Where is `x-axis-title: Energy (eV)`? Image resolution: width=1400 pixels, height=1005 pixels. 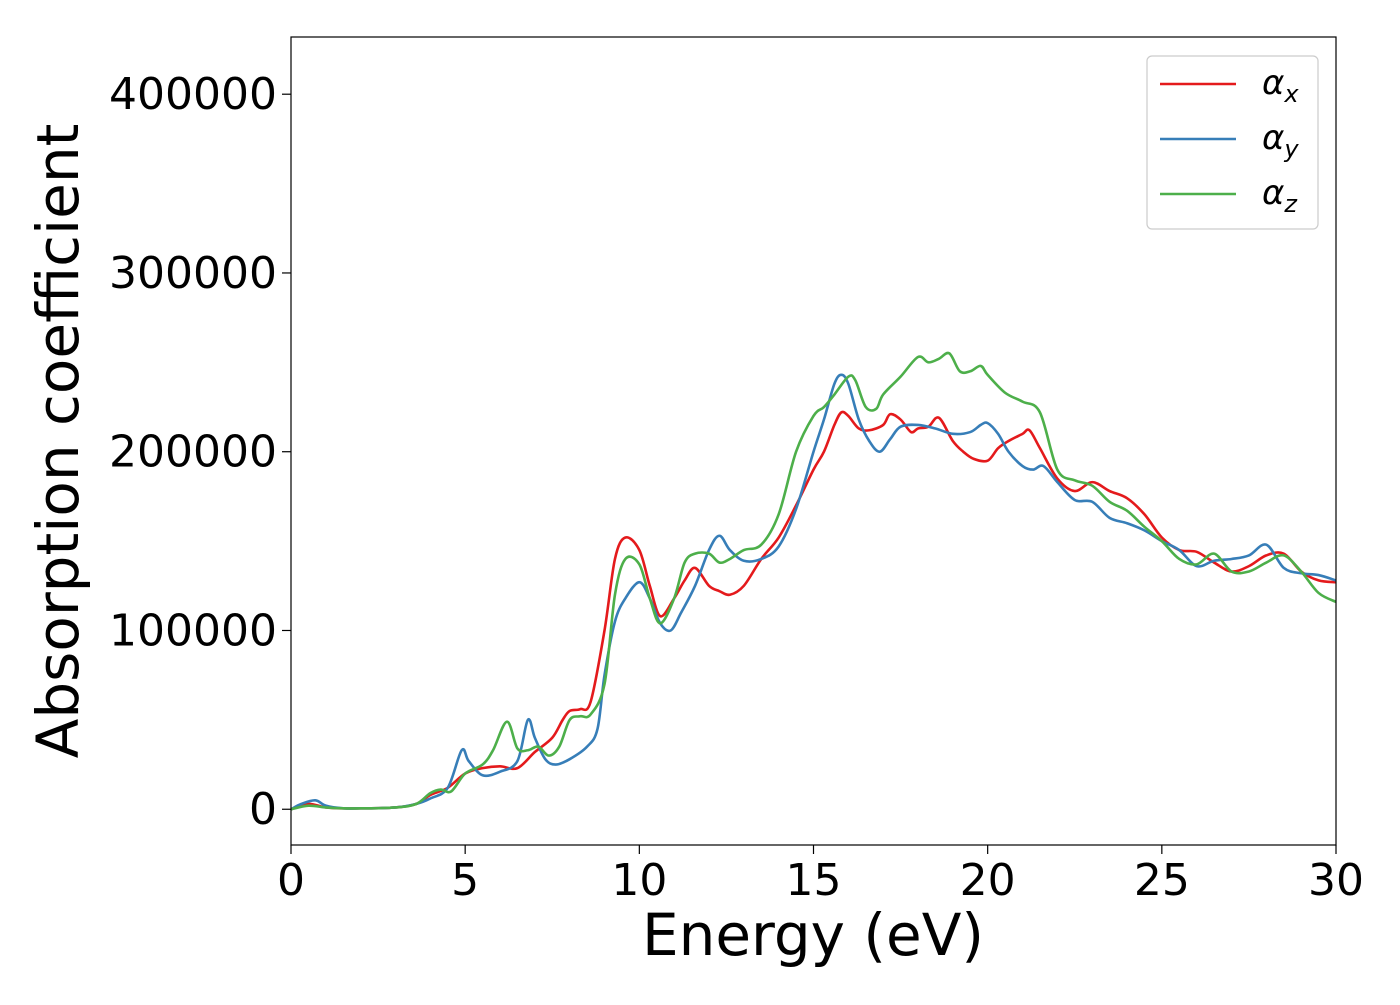
x-axis-title: Energy (eV) is located at coordinates (813, 935).